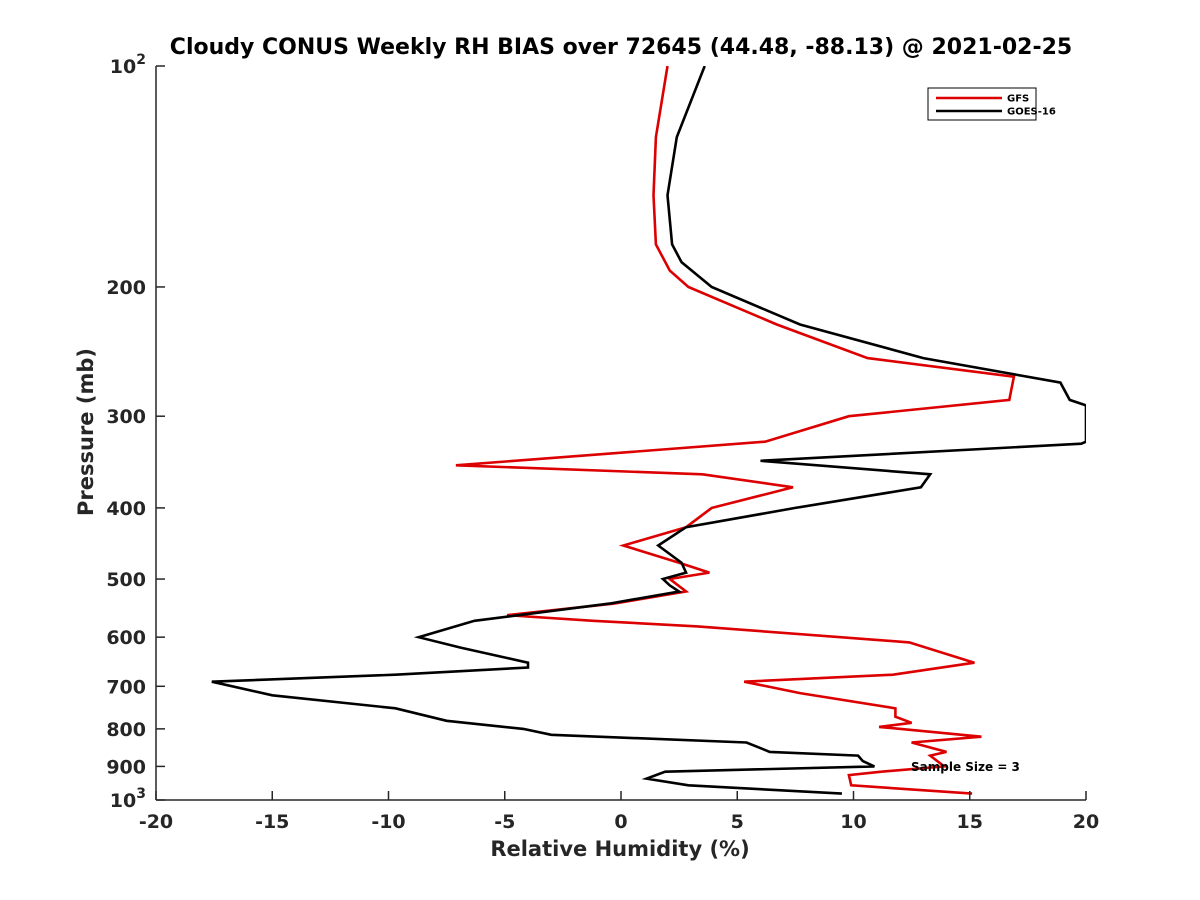  I want to click on x-tick-label: -10, so click(388, 822).